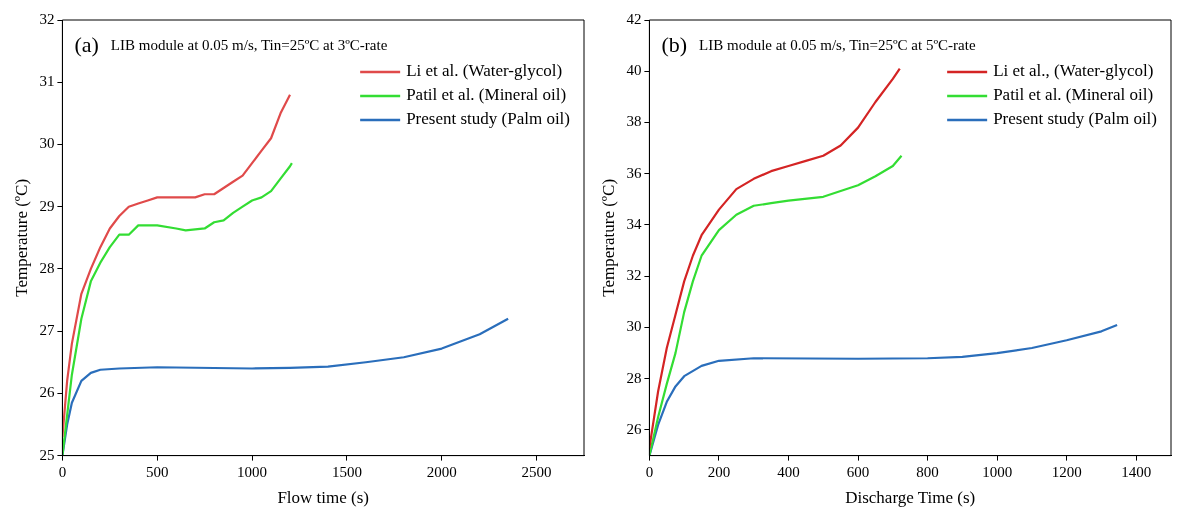  Describe the element at coordinates (1073, 71) in the screenshot. I see `legend-label: Li et al., (Water-glycol)` at that location.